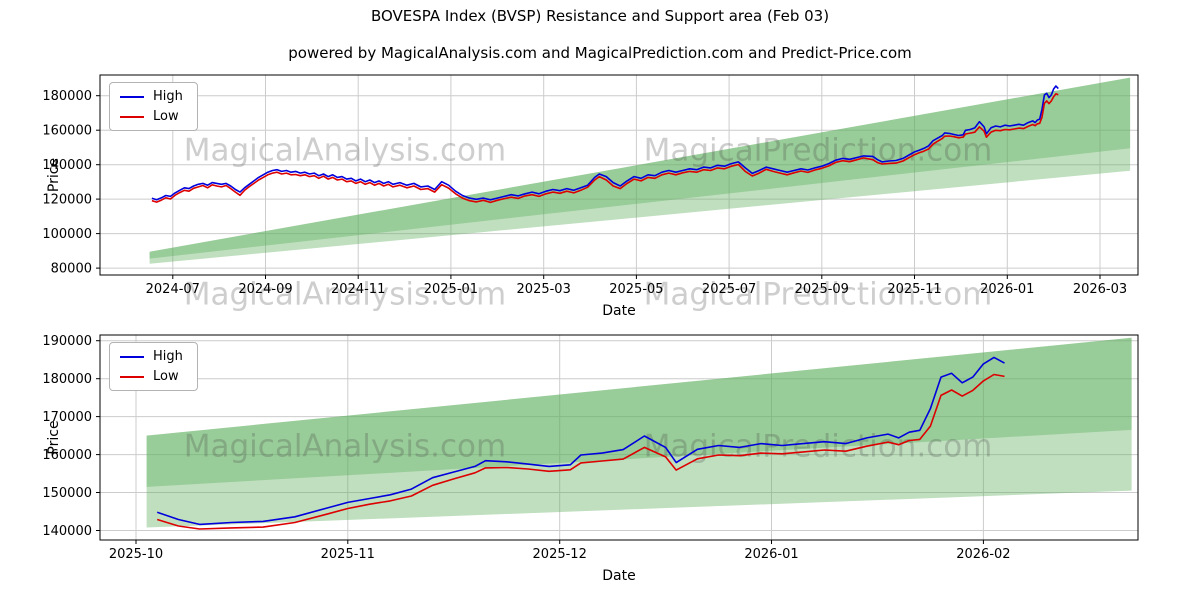  Describe the element at coordinates (544, 289) in the screenshot. I see `x-tick-label: 2025-03` at that location.